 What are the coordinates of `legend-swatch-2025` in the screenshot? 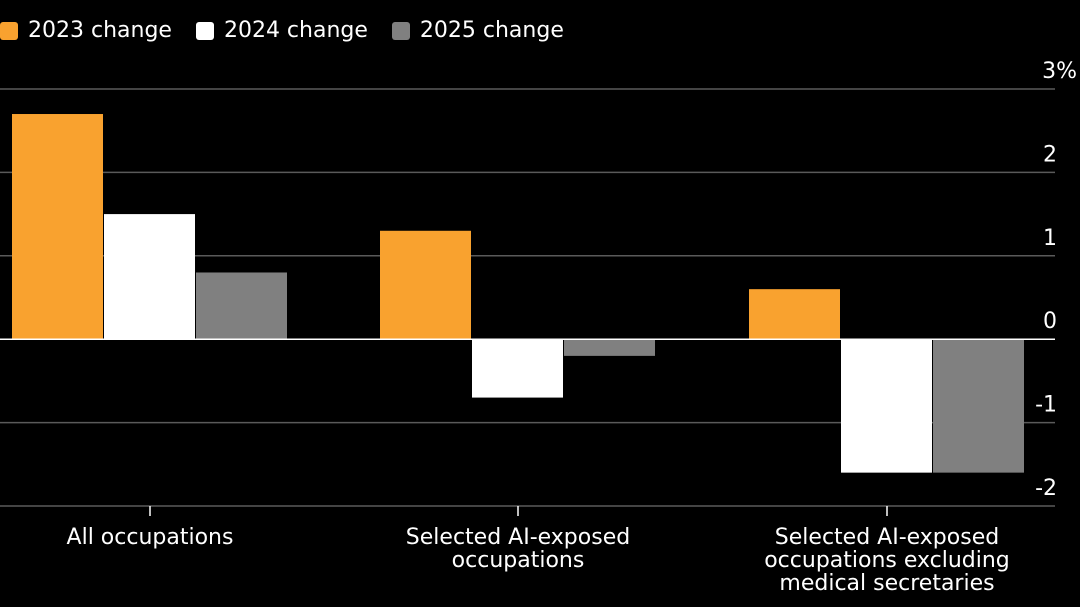 It's located at (400, 31).